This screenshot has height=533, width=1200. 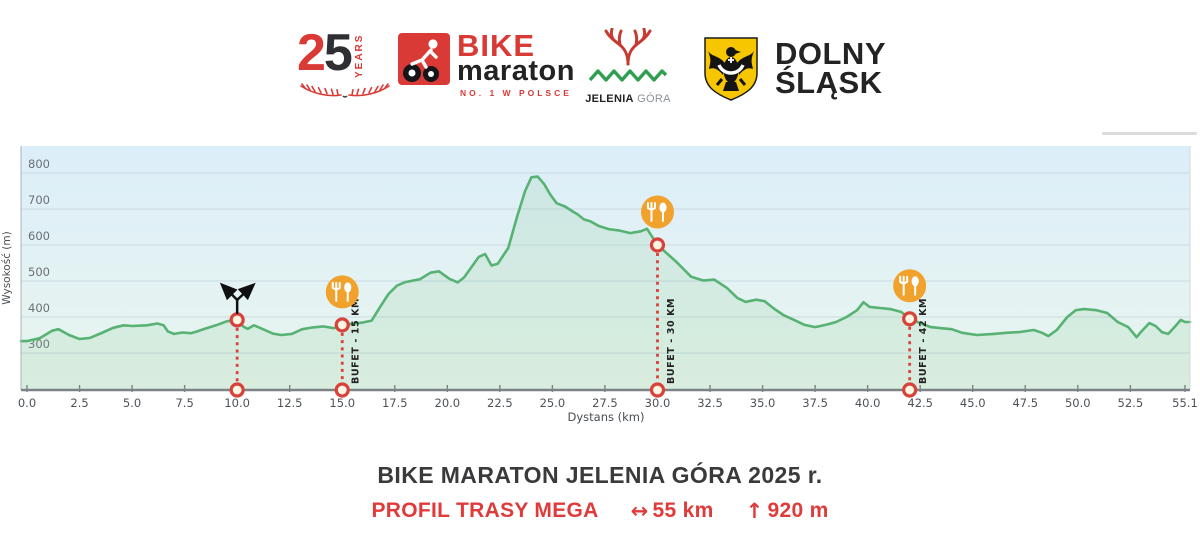 I want to click on buffet-marker-15km: BUFET - 15 KM, so click(x=343, y=336).